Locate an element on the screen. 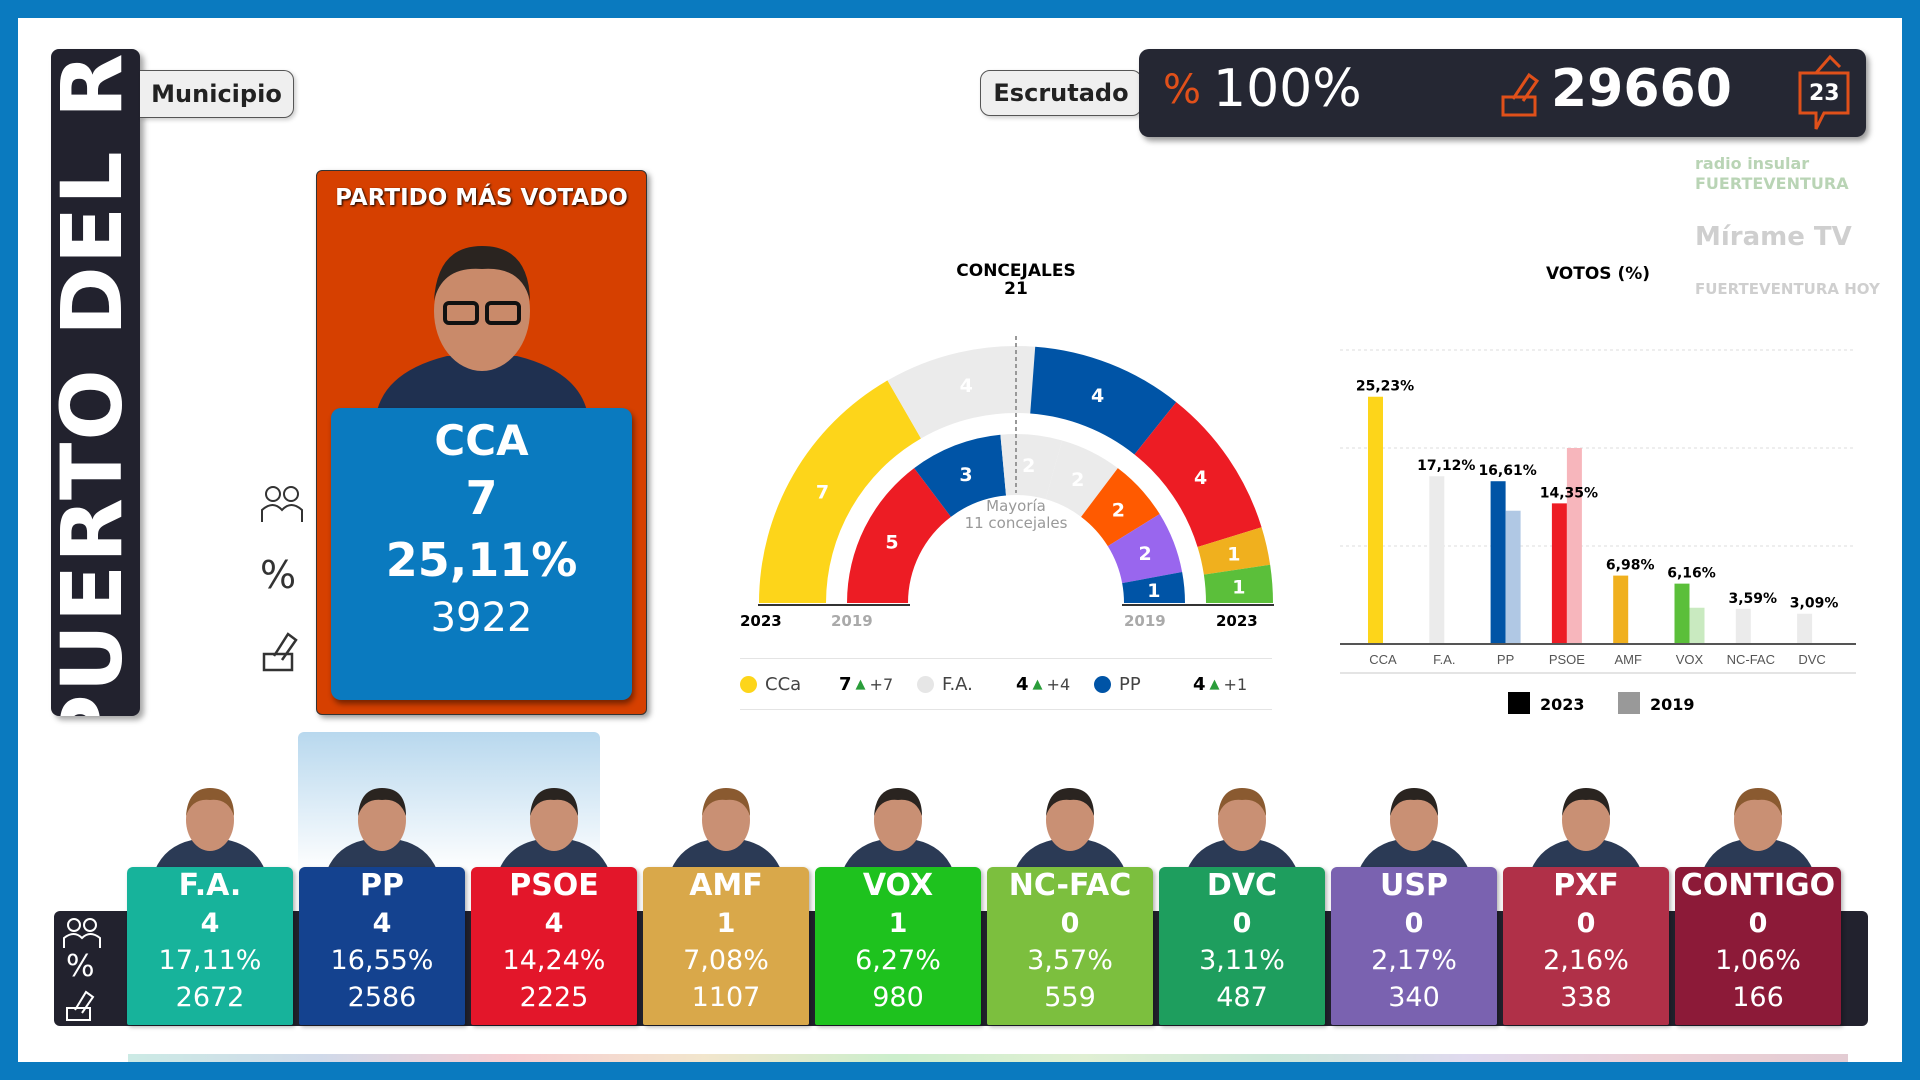 The width and height of the screenshot is (1920, 1080). party-name: F.A. is located at coordinates (210, 885).